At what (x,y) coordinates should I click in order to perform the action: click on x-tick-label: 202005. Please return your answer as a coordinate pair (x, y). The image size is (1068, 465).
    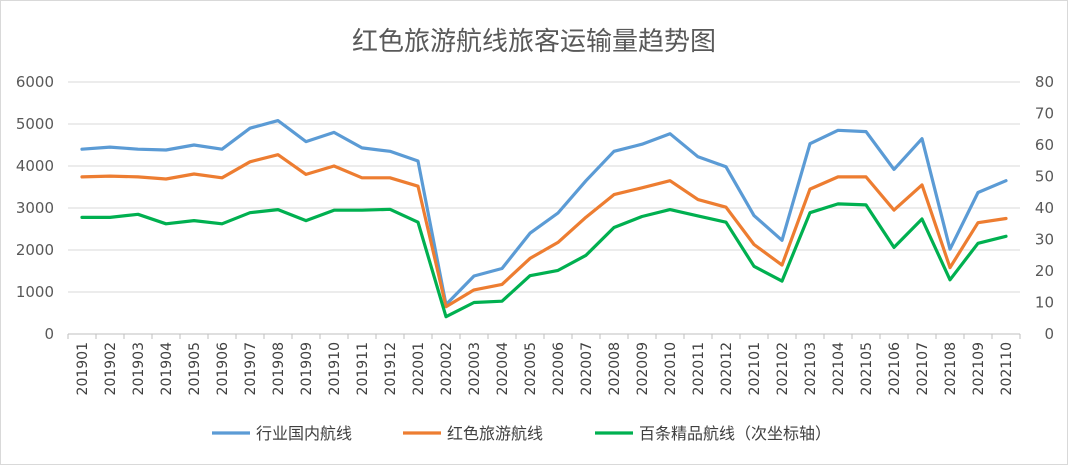
    Looking at the image, I should click on (531, 368).